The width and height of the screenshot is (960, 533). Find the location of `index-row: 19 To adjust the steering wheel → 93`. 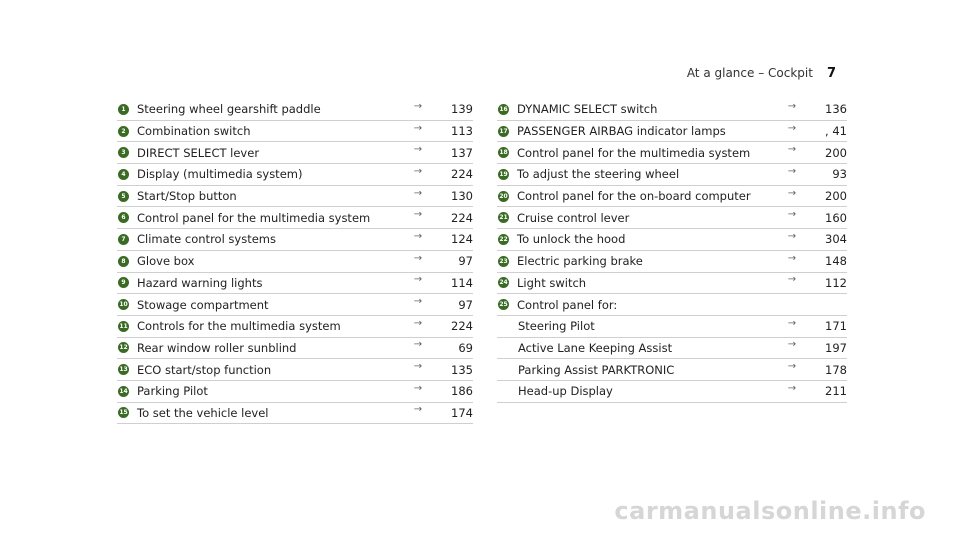

index-row: 19 To adjust the steering wheel → 93 is located at coordinates (672, 175).